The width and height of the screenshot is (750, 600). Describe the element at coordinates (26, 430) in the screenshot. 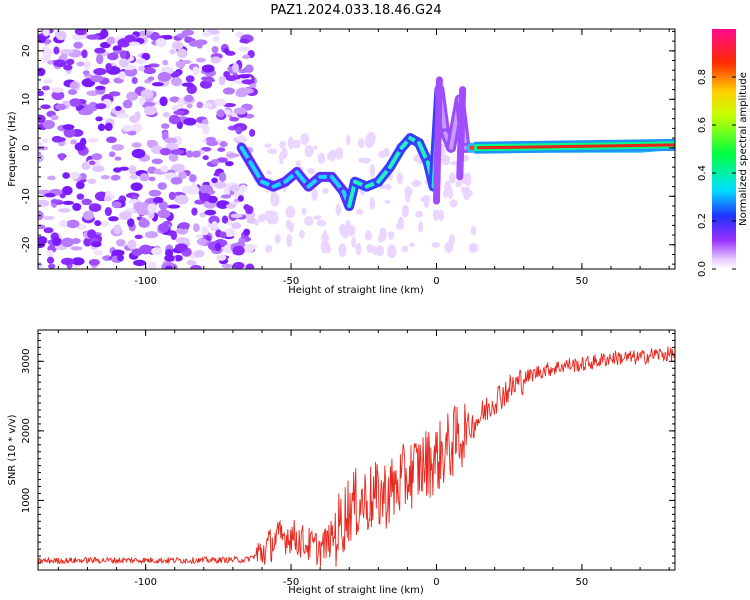

I see `y-tick-label: 2000` at that location.